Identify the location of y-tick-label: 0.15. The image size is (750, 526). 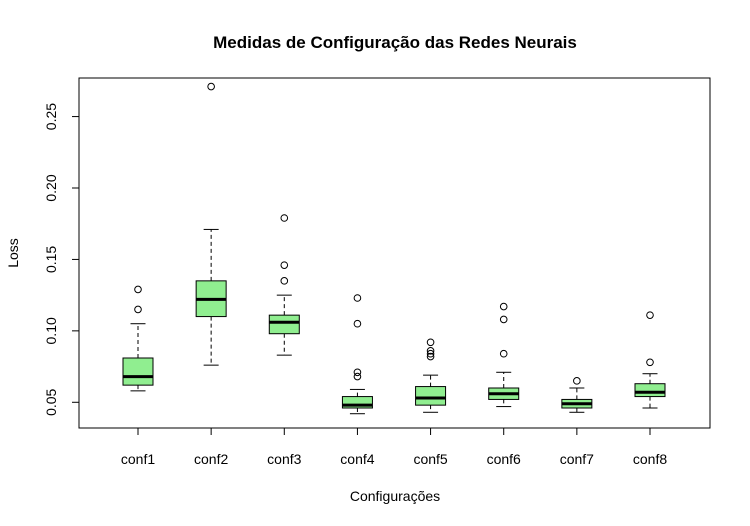
(51, 259).